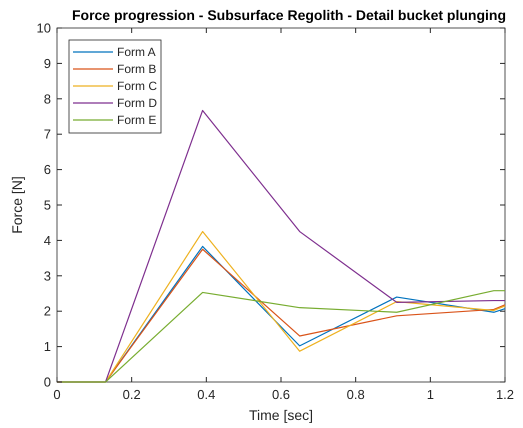 The width and height of the screenshot is (523, 428). What do you see at coordinates (47, 170) in the screenshot?
I see `y-tick-label: 6` at bounding box center [47, 170].